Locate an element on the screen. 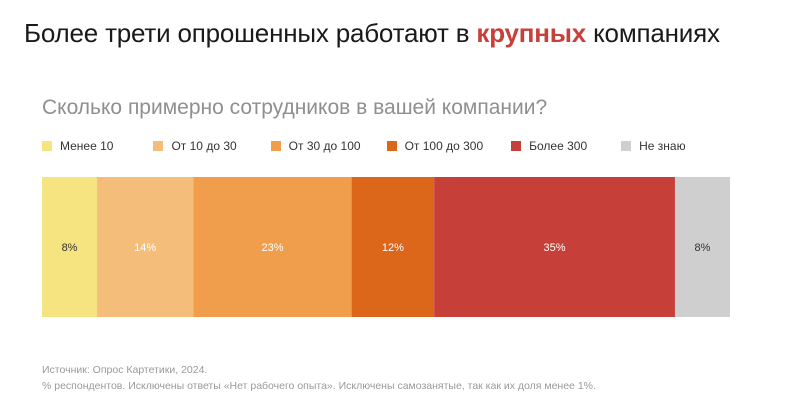 Image resolution: width=800 pixels, height=405 pixels. legend-item: Более 300 is located at coordinates (549, 146).